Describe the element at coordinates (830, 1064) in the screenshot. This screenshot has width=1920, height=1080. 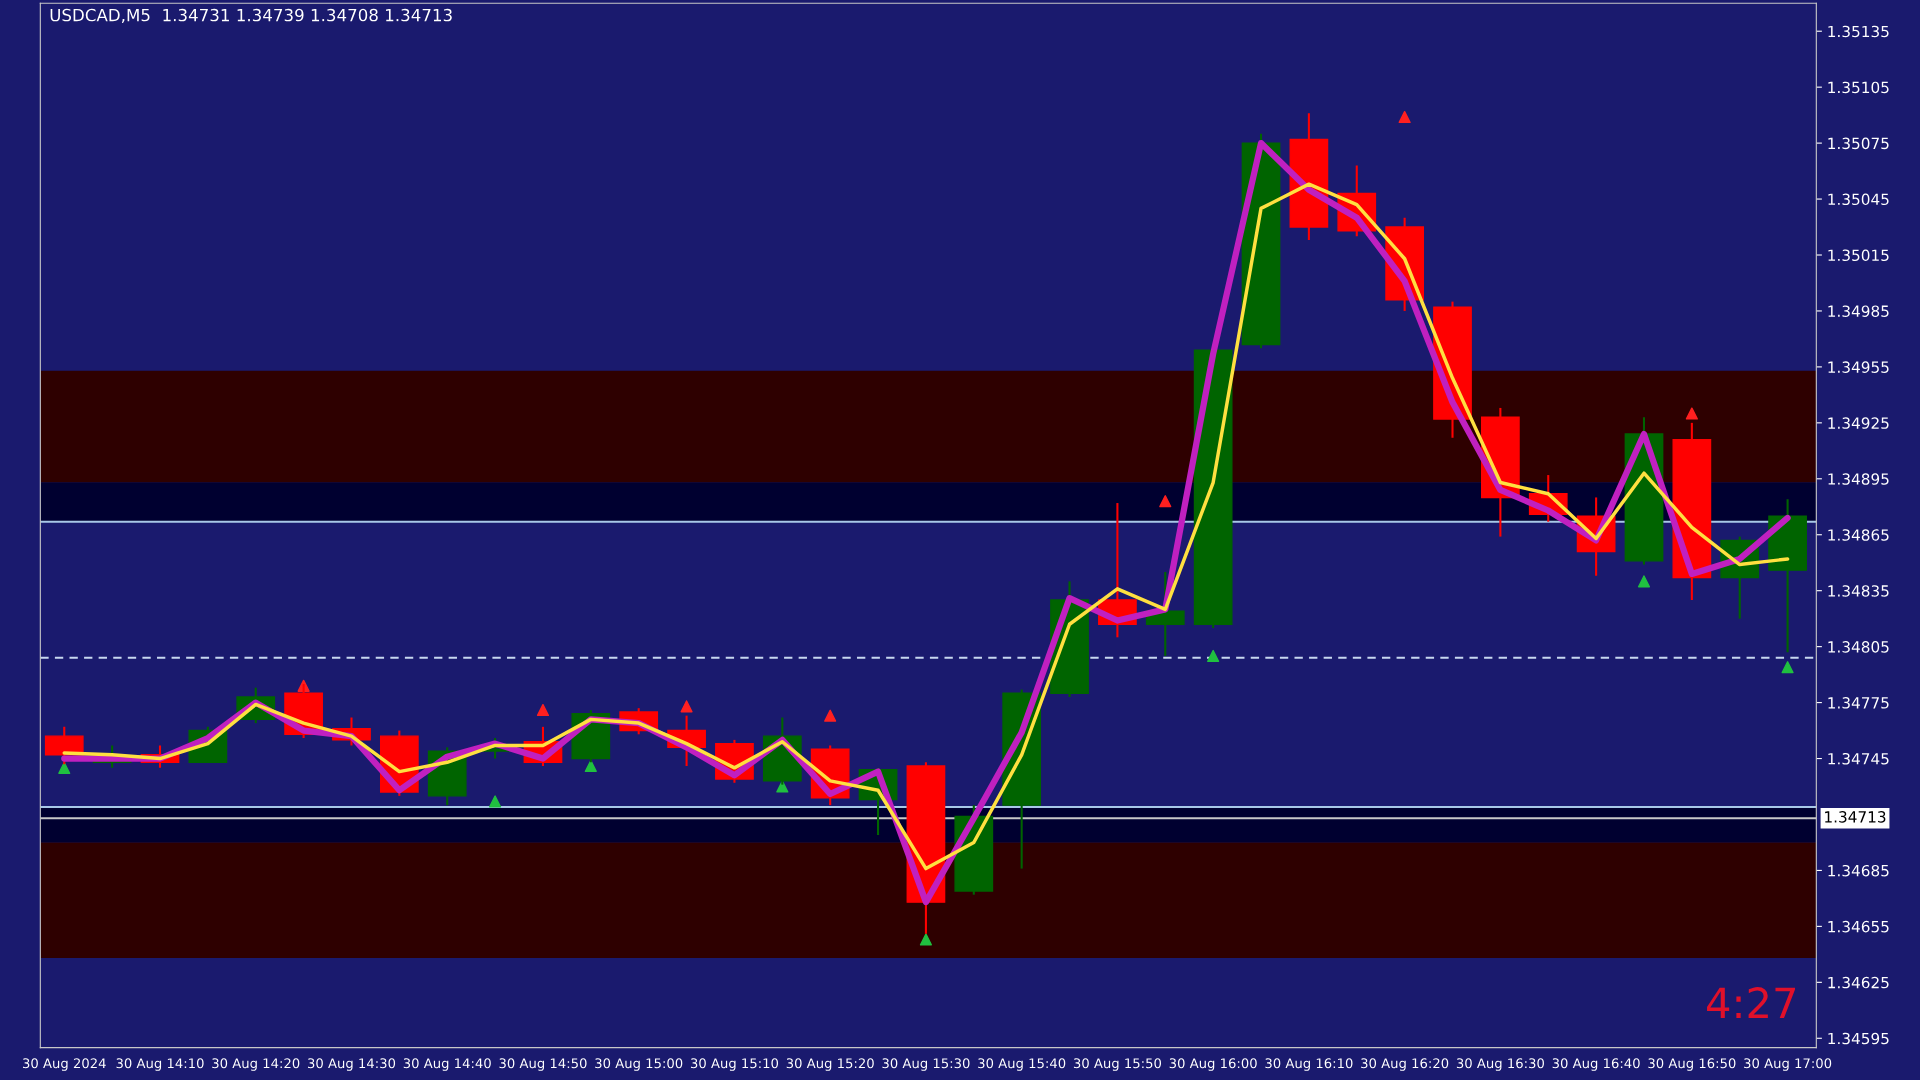
I see `x-tick-label: 30 Aug 15:20` at that location.